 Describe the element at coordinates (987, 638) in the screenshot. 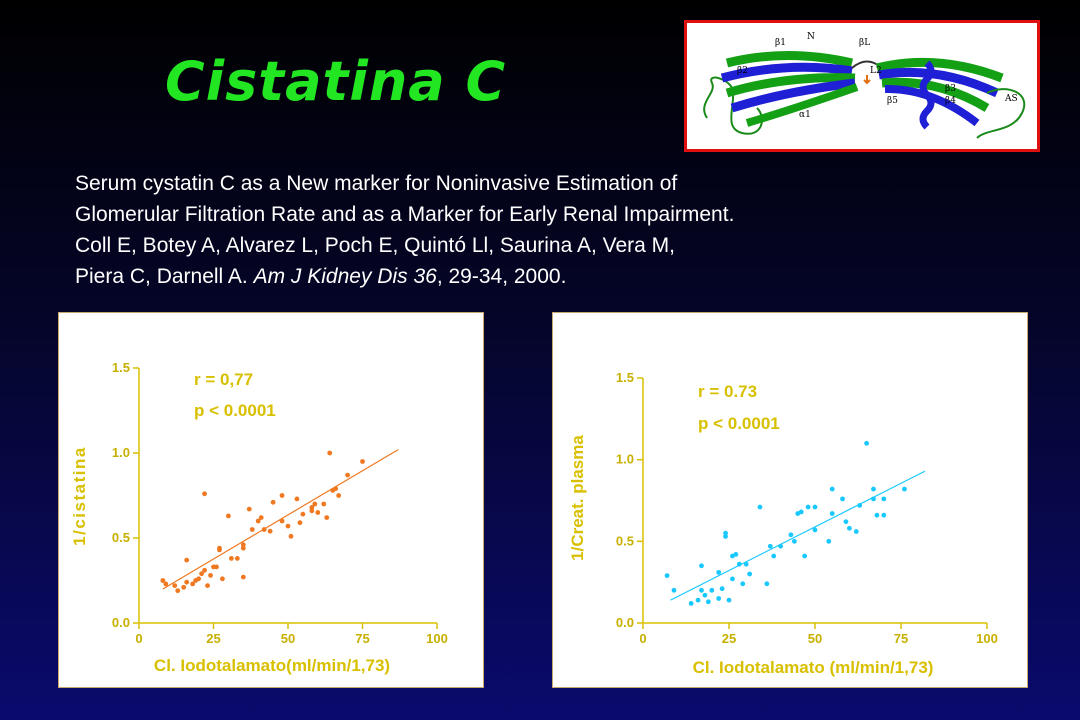

I see `x-tick-label: 100` at that location.